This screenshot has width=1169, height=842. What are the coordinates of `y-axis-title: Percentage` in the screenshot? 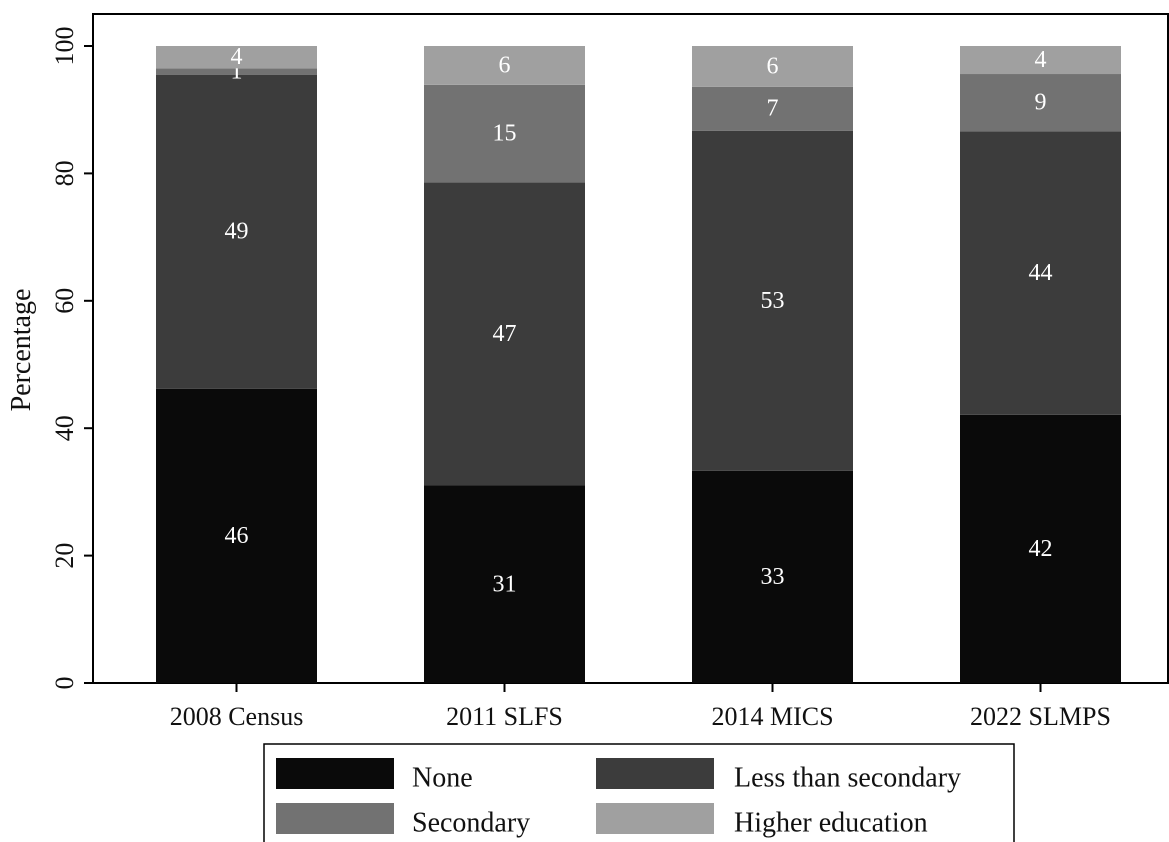 It's located at (21, 350).